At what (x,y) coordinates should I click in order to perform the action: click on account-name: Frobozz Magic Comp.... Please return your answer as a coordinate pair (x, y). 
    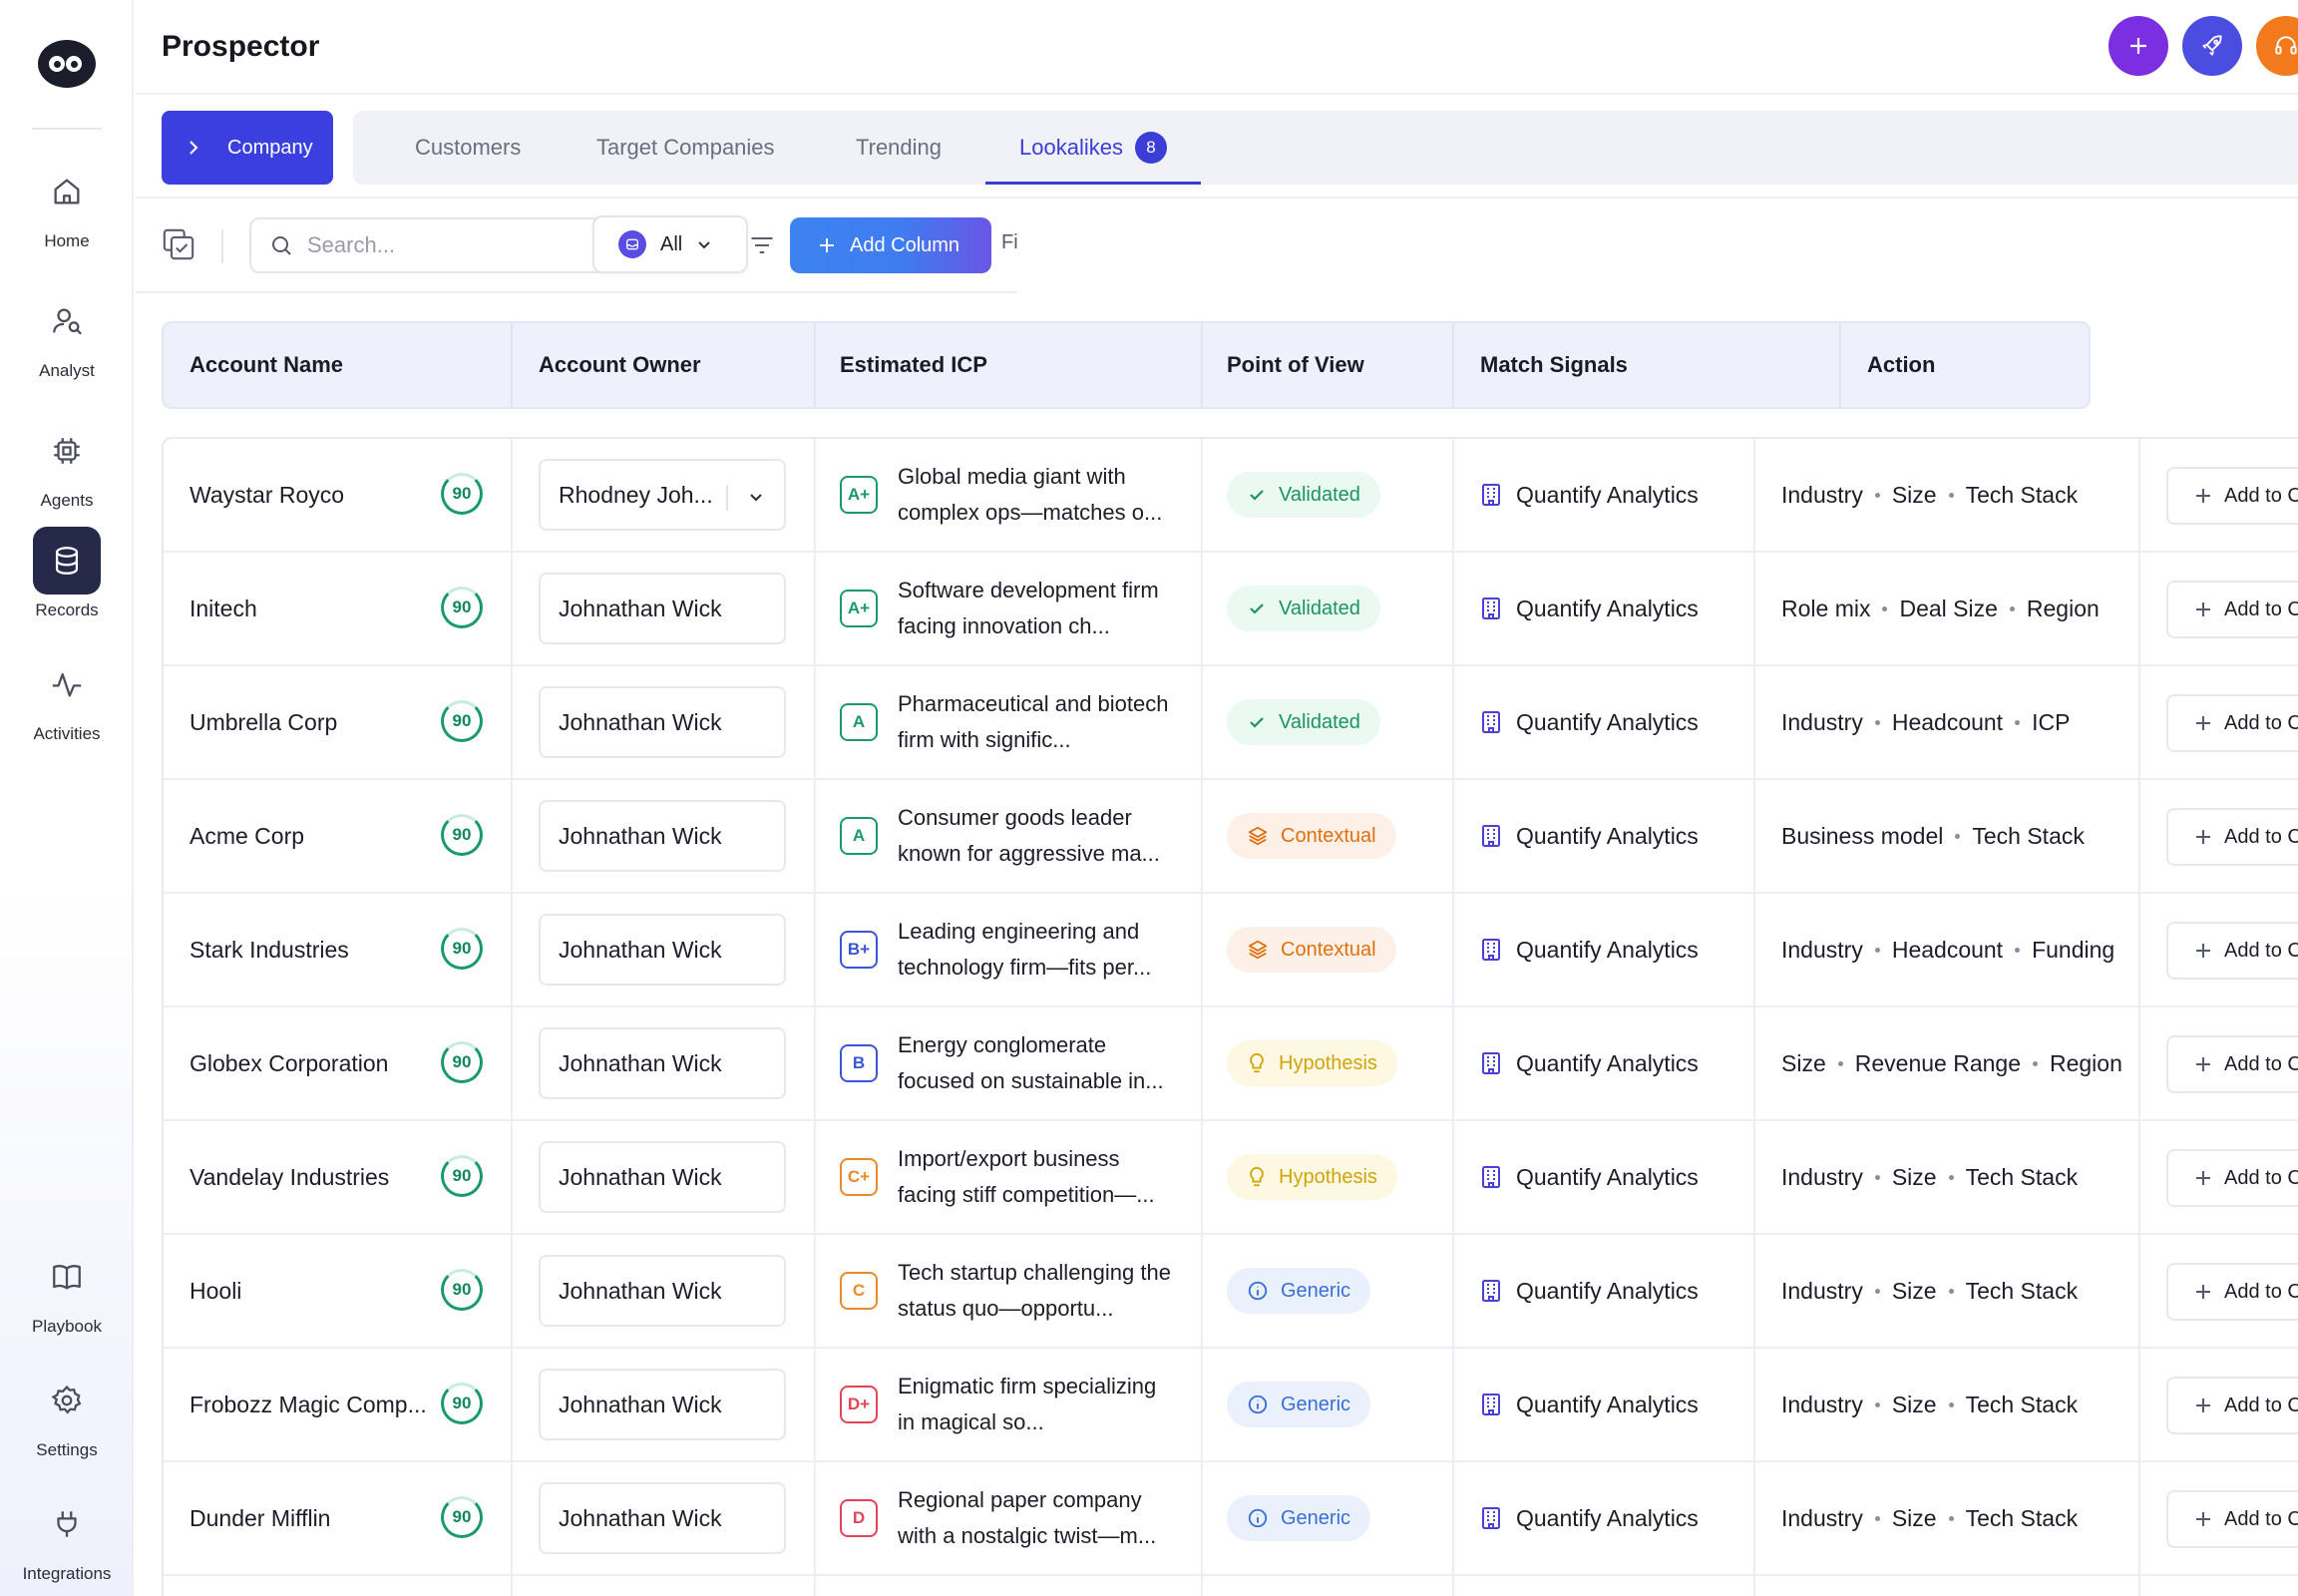
    Looking at the image, I should click on (308, 1404).